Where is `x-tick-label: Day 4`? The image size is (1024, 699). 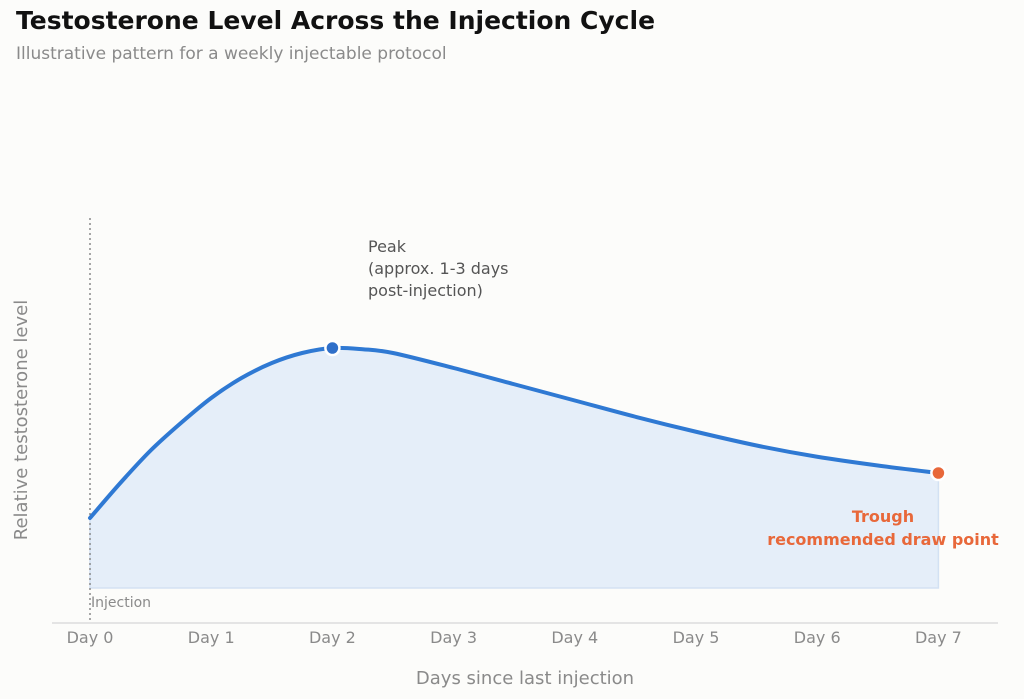 x-tick-label: Day 4 is located at coordinates (574, 637).